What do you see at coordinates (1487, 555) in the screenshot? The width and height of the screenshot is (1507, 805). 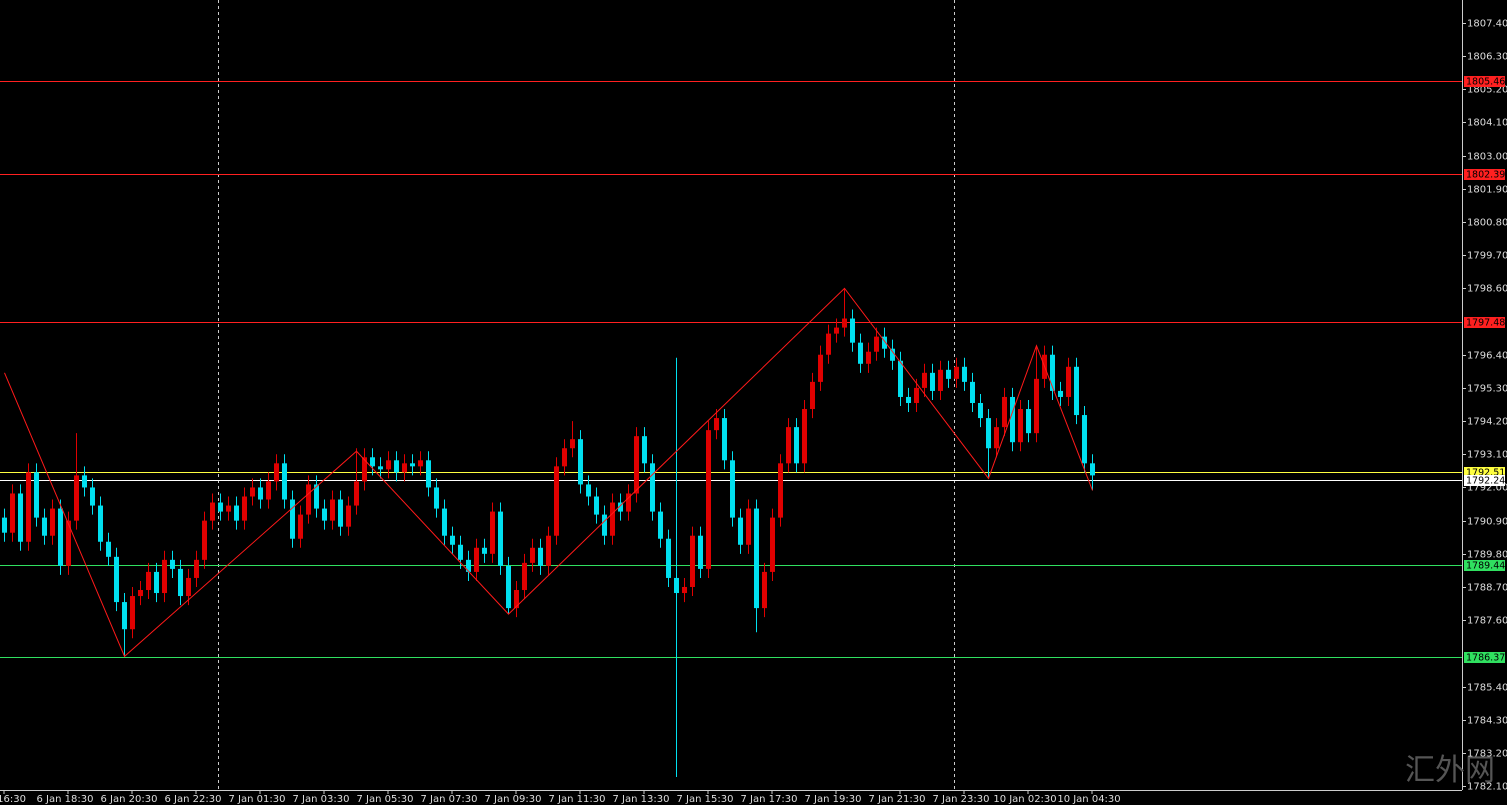 I see `y-tick-label: 1789.80` at bounding box center [1487, 555].